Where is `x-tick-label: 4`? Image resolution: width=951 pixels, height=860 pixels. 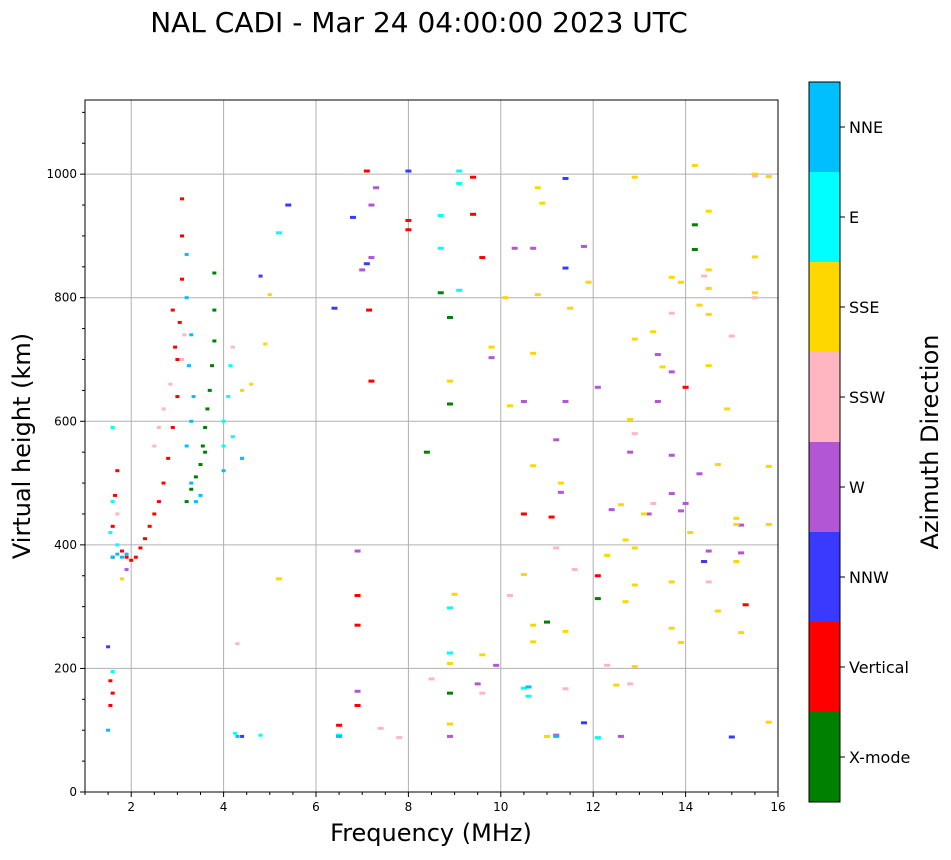
x-tick-label: 4 is located at coordinates (224, 807).